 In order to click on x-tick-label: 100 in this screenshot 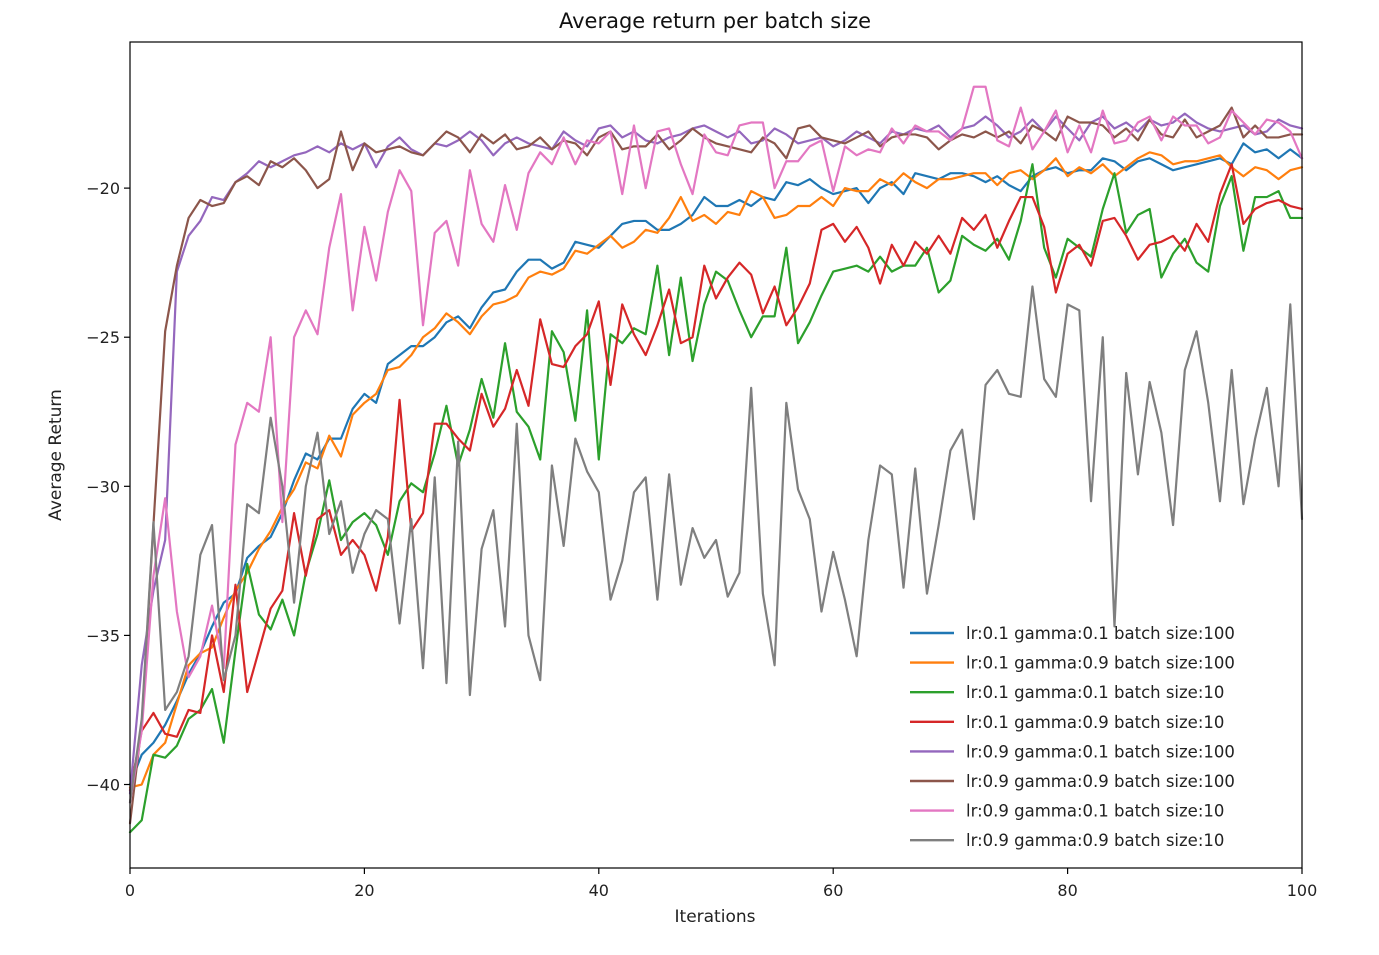, I will do `click(1302, 890)`.